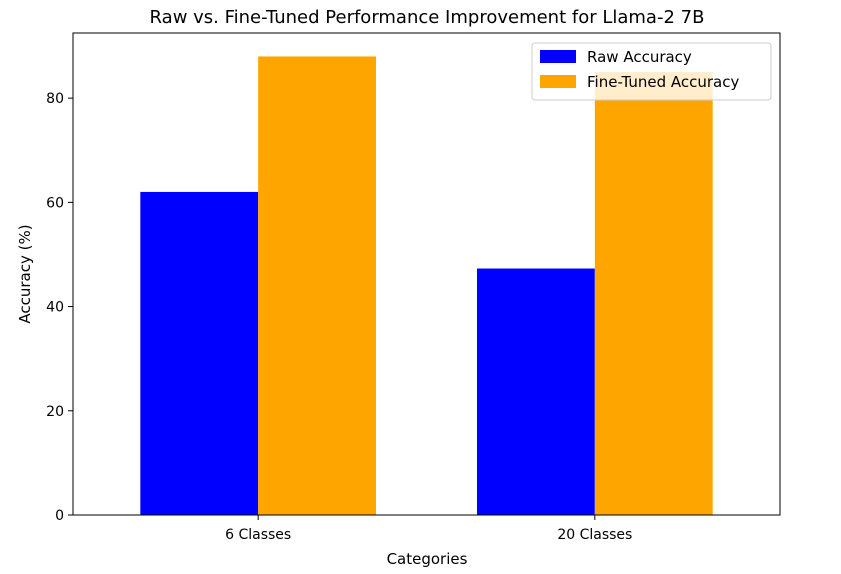 Image resolution: width=841 pixels, height=574 pixels. I want to click on legend: Raw Accuracy Fine-Tuned Accuracy, so click(651, 71).